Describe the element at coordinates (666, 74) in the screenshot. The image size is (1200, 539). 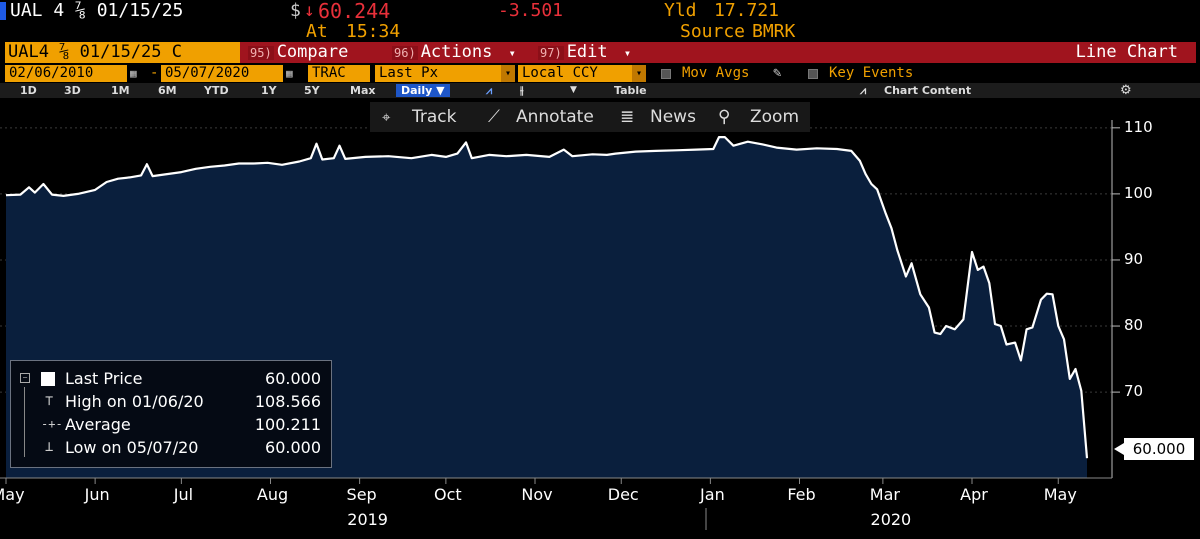
I see `mov-avgs-checkbox` at that location.